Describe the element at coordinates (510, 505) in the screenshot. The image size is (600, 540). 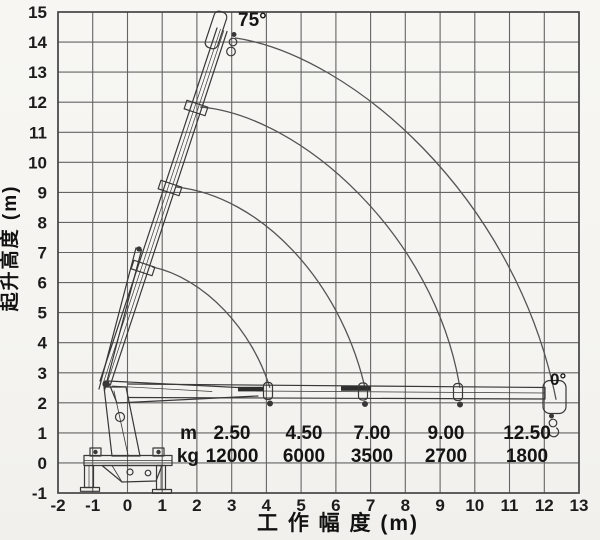
I see `x-tick-label: 11` at that location.